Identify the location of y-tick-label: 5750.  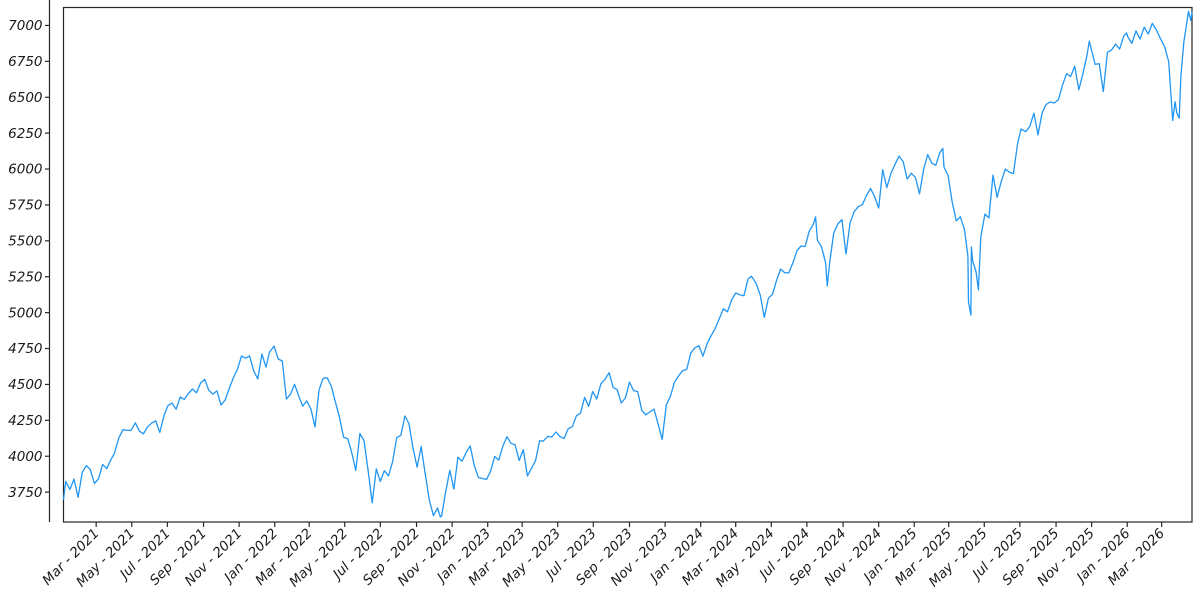
(25, 206).